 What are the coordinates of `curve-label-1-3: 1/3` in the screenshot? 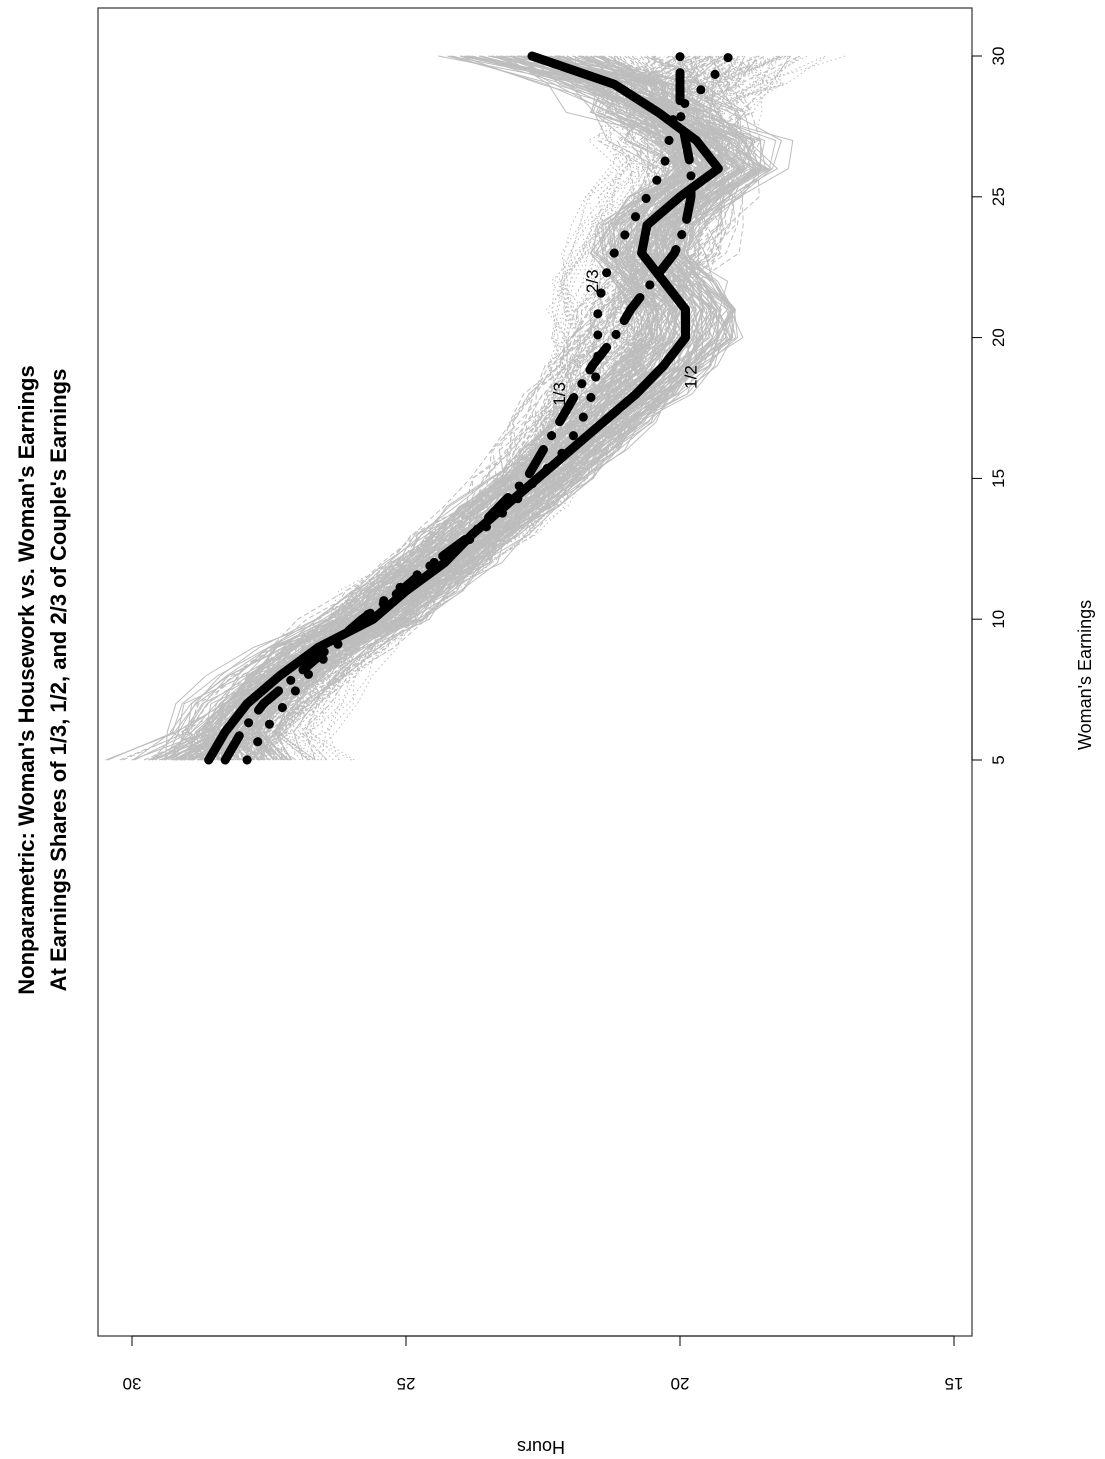 It's located at (559, 394).